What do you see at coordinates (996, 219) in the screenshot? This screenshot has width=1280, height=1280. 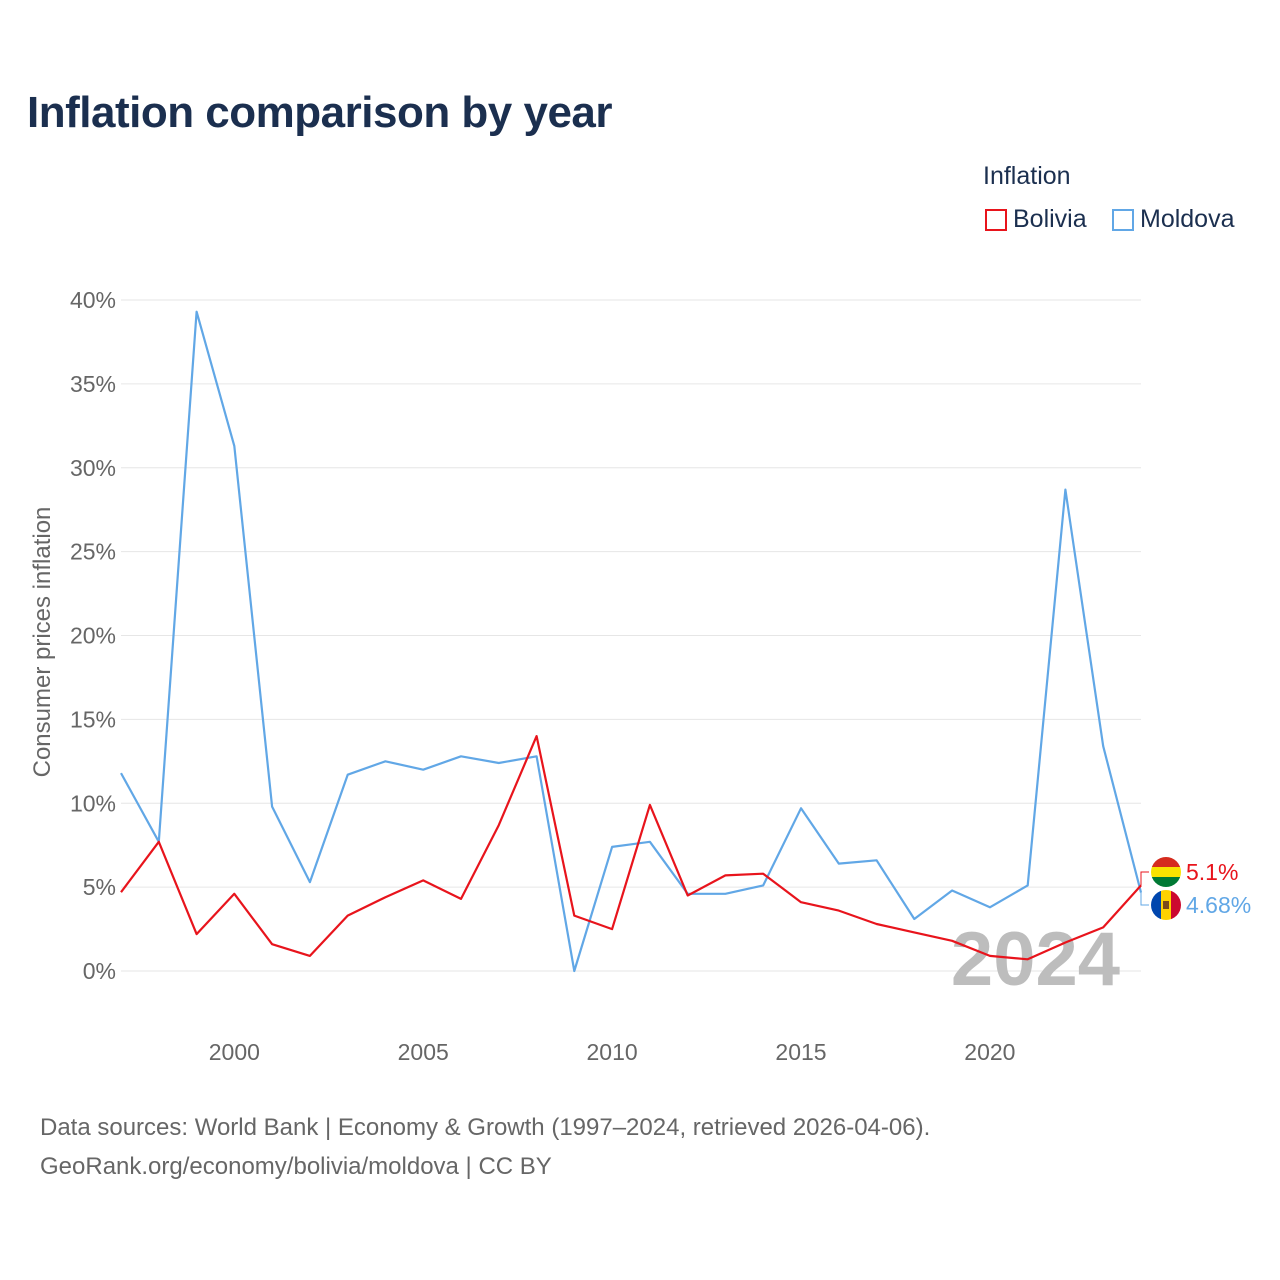 I see `legend-swatch-bolivia` at bounding box center [996, 219].